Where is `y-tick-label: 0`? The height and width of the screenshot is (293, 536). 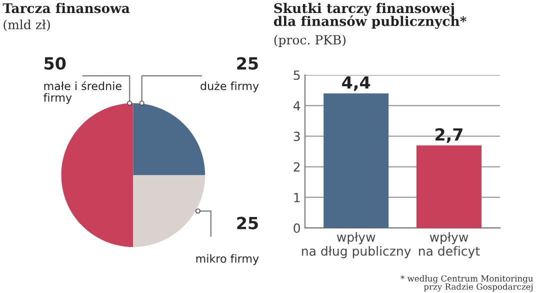 y-tick-label: 0 is located at coordinates (297, 228).